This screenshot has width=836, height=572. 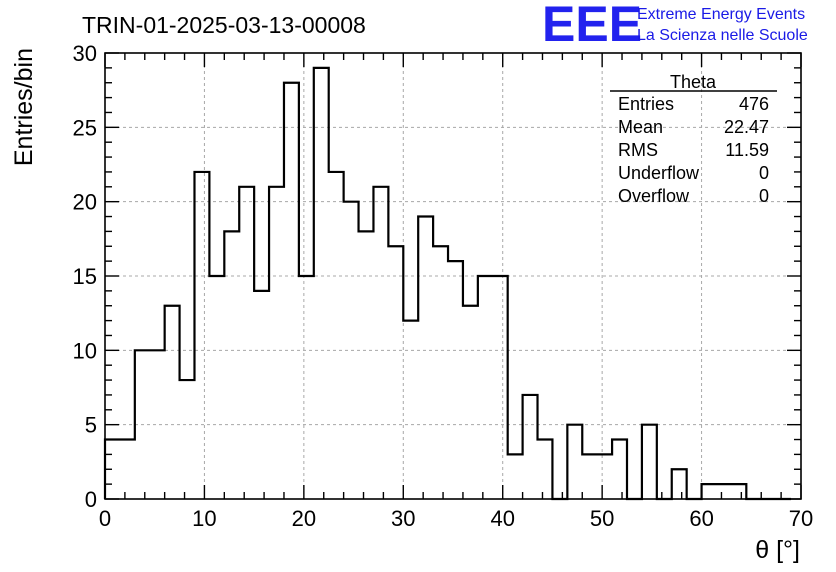 I want to click on y-tick-label: 10, so click(x=85, y=350).